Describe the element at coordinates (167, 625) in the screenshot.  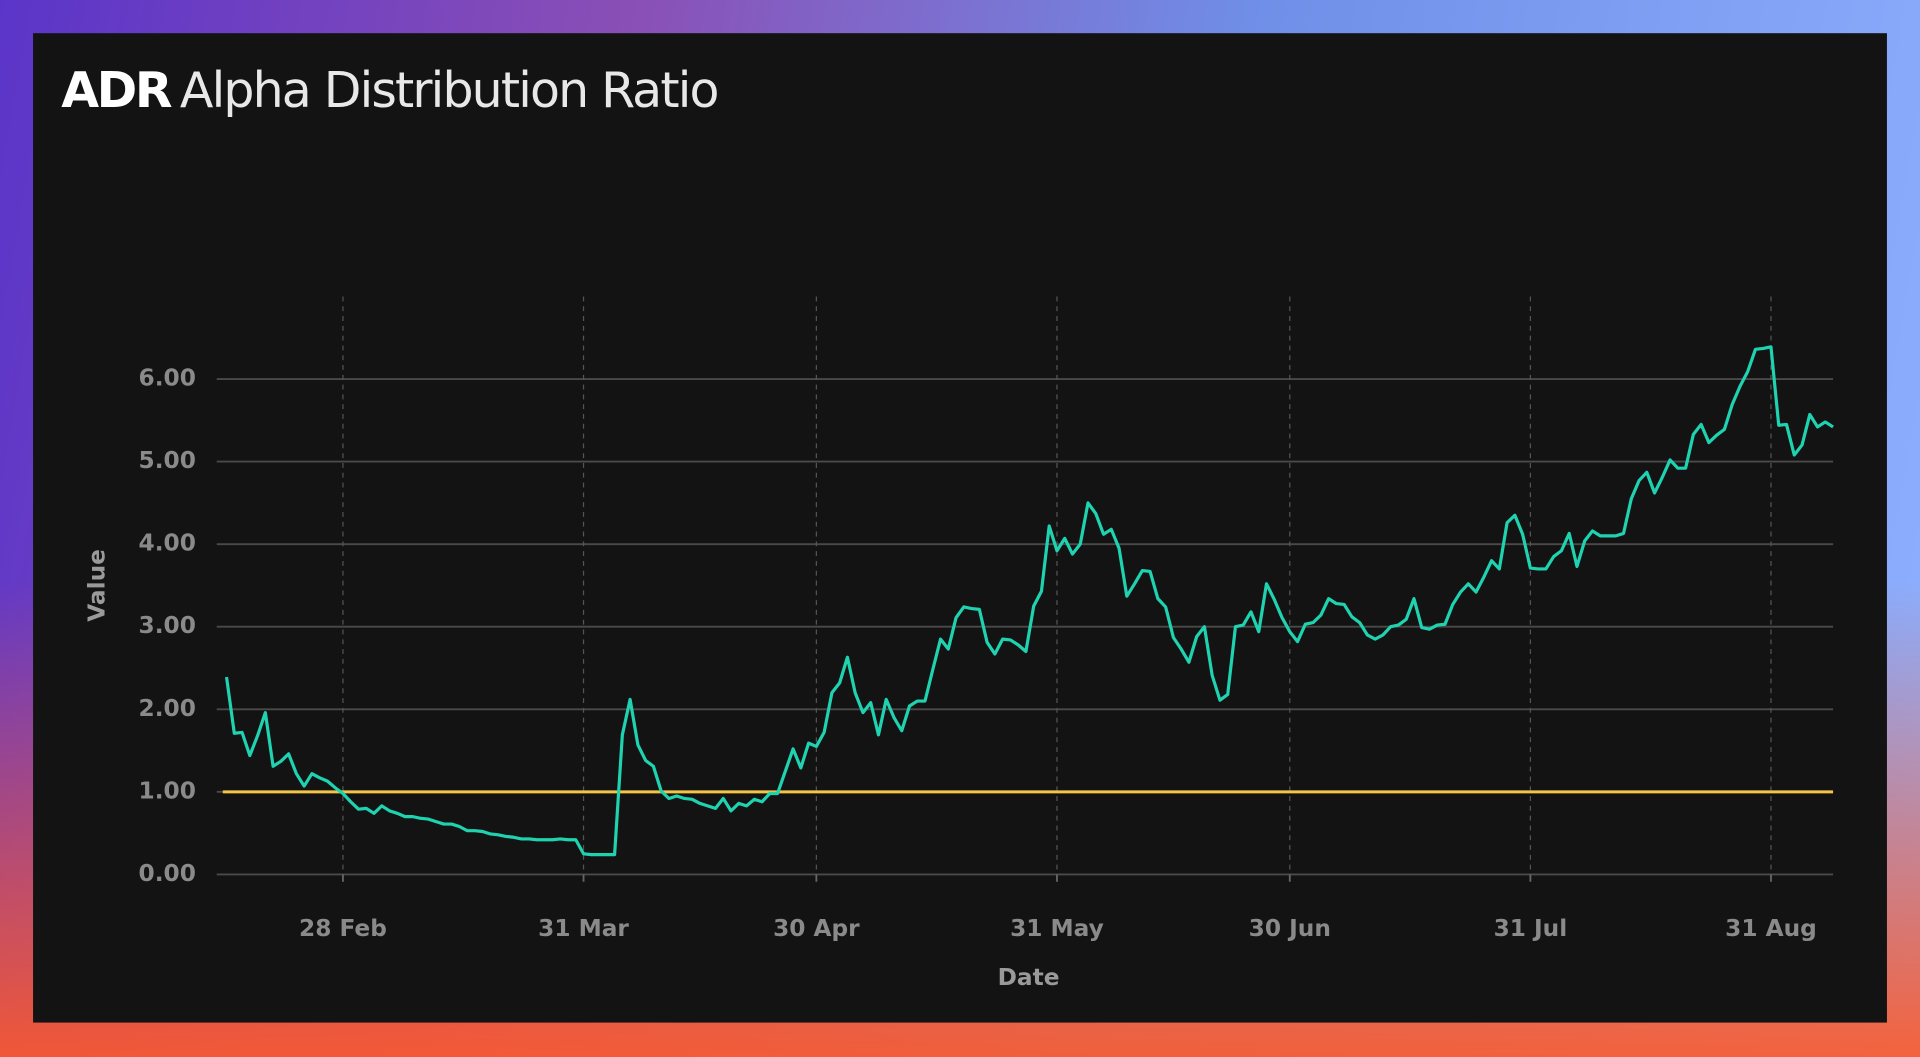
I see `y-tick-label: 3.00` at that location.